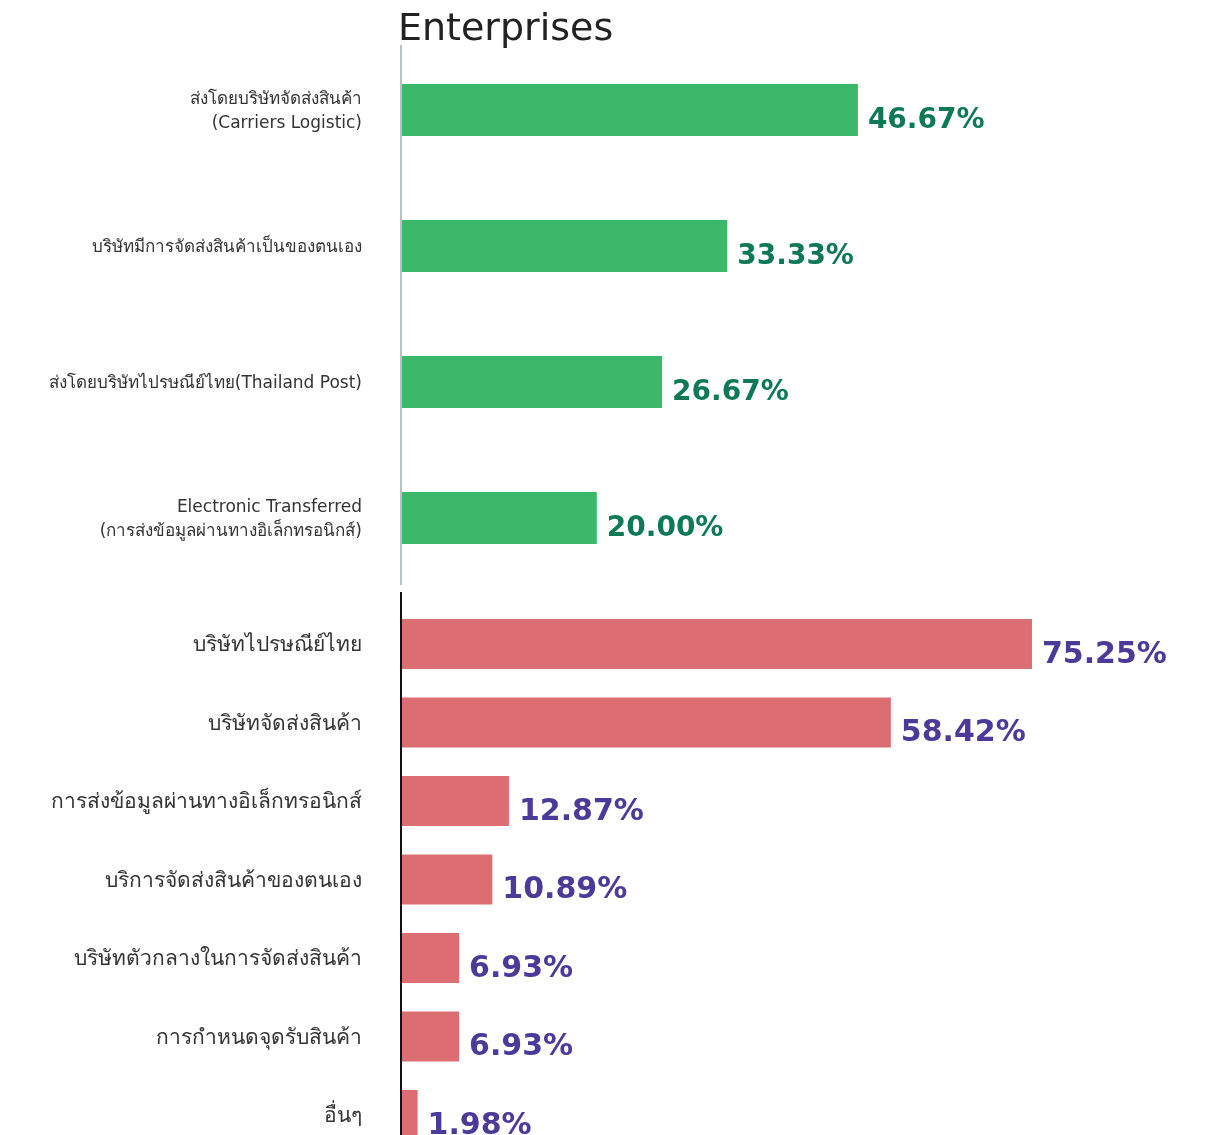 This screenshot has height=1135, width=1208. Describe the element at coordinates (277, 644) in the screenshot. I see `y-tick-label: บริษัทไปรษณีย์ไทย` at that location.